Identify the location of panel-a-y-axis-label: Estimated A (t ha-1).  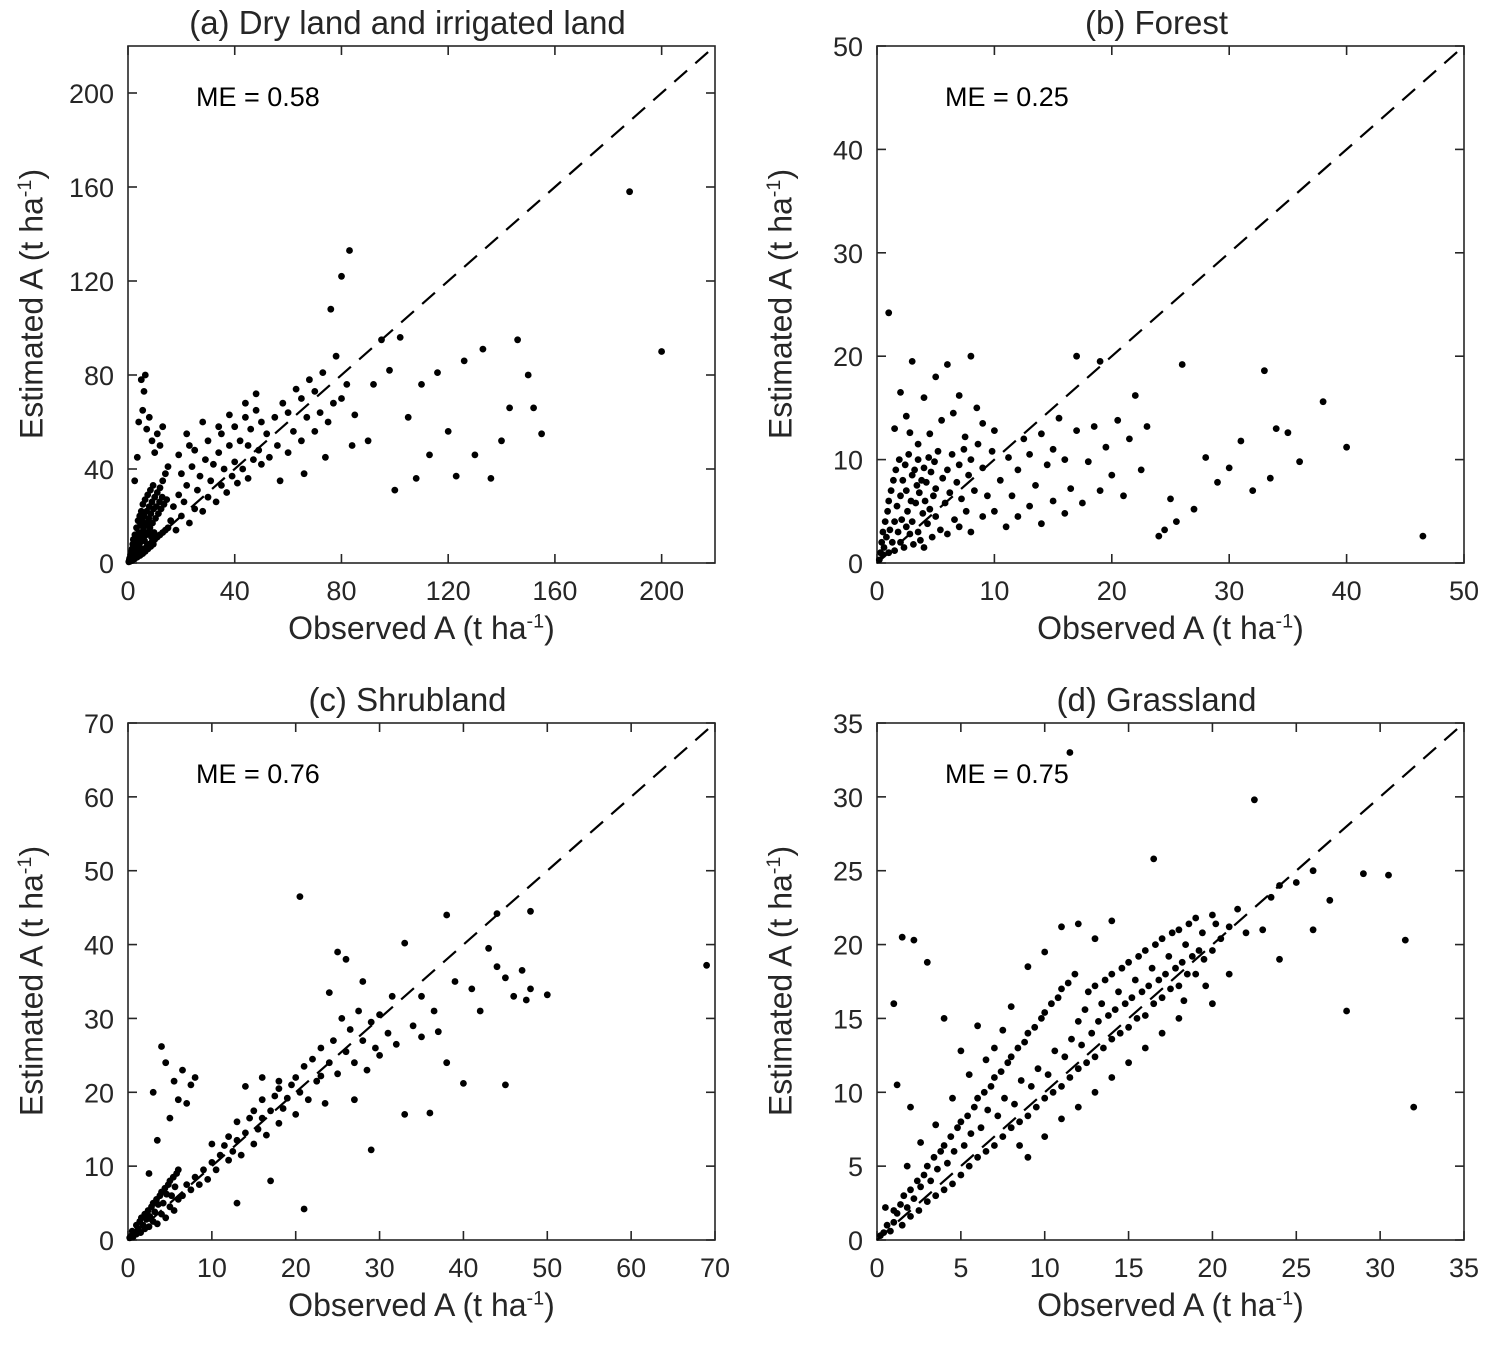
(32, 304).